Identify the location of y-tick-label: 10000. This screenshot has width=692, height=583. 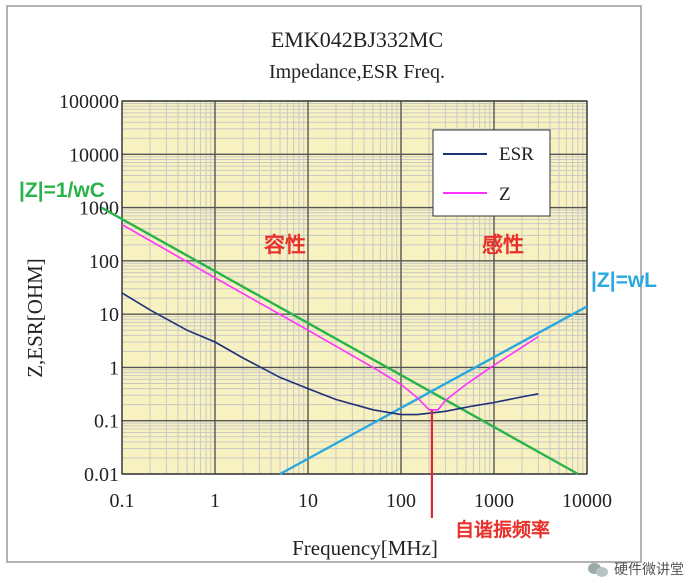
(94, 155).